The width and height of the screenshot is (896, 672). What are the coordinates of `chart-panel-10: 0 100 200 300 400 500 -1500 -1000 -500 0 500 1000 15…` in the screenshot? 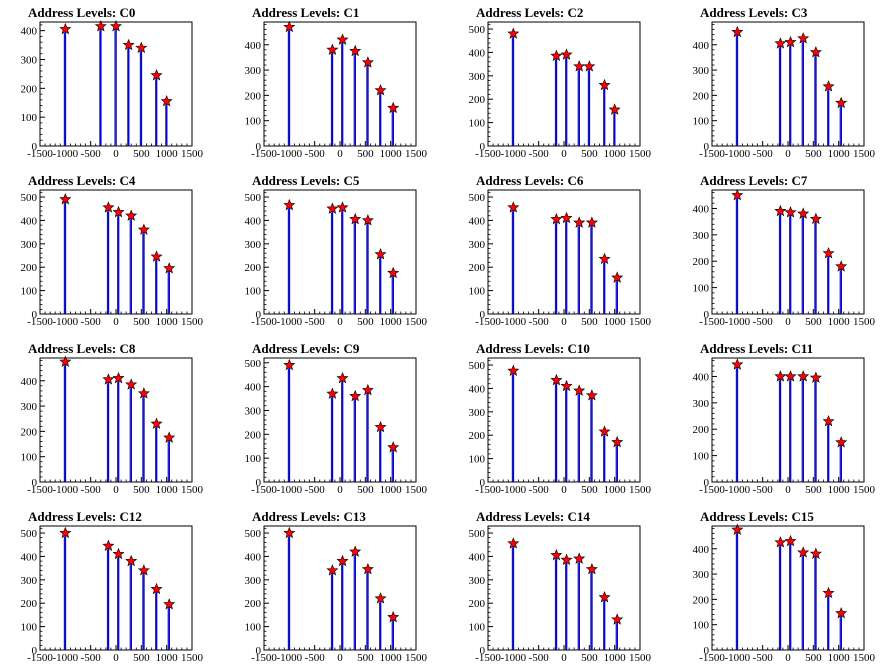 It's located at (560, 420).